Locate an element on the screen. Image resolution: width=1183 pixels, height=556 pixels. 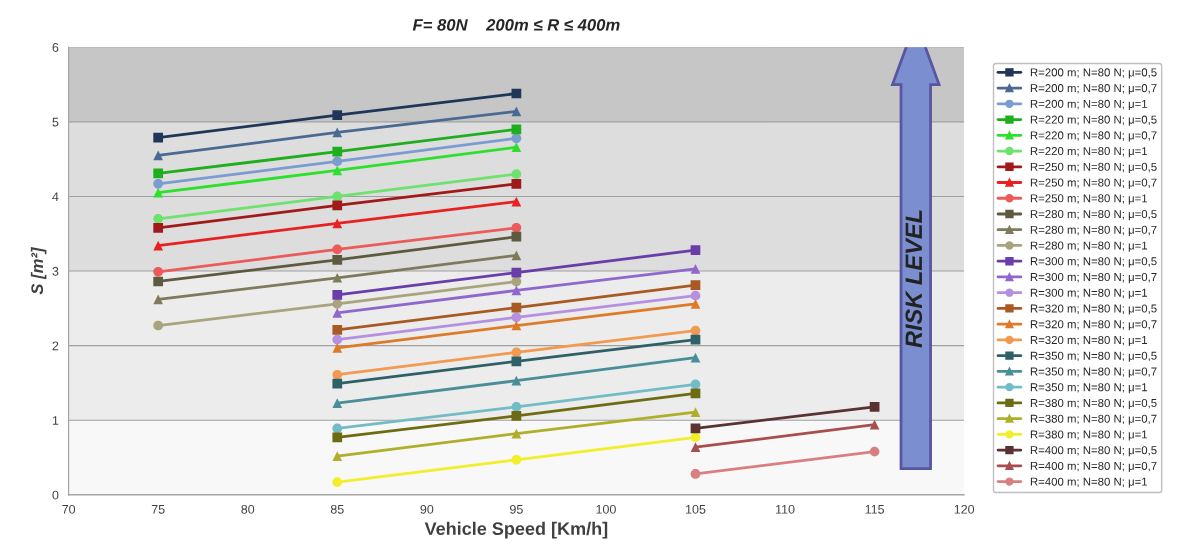
x-tick-label: 90 is located at coordinates (427, 509).